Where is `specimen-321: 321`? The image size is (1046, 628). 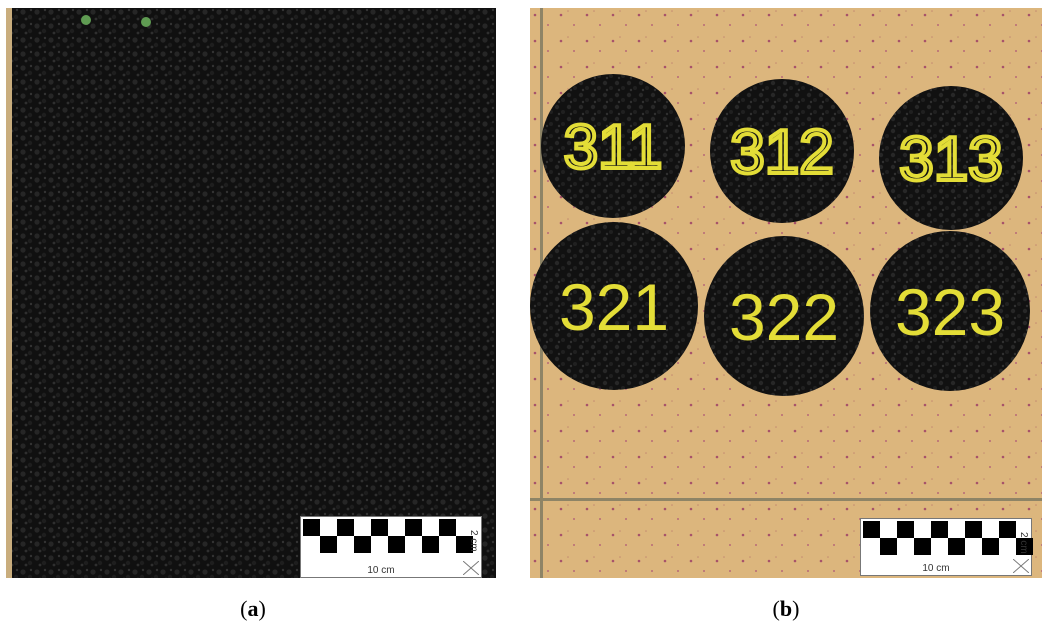
specimen-321: 321 is located at coordinates (614, 306).